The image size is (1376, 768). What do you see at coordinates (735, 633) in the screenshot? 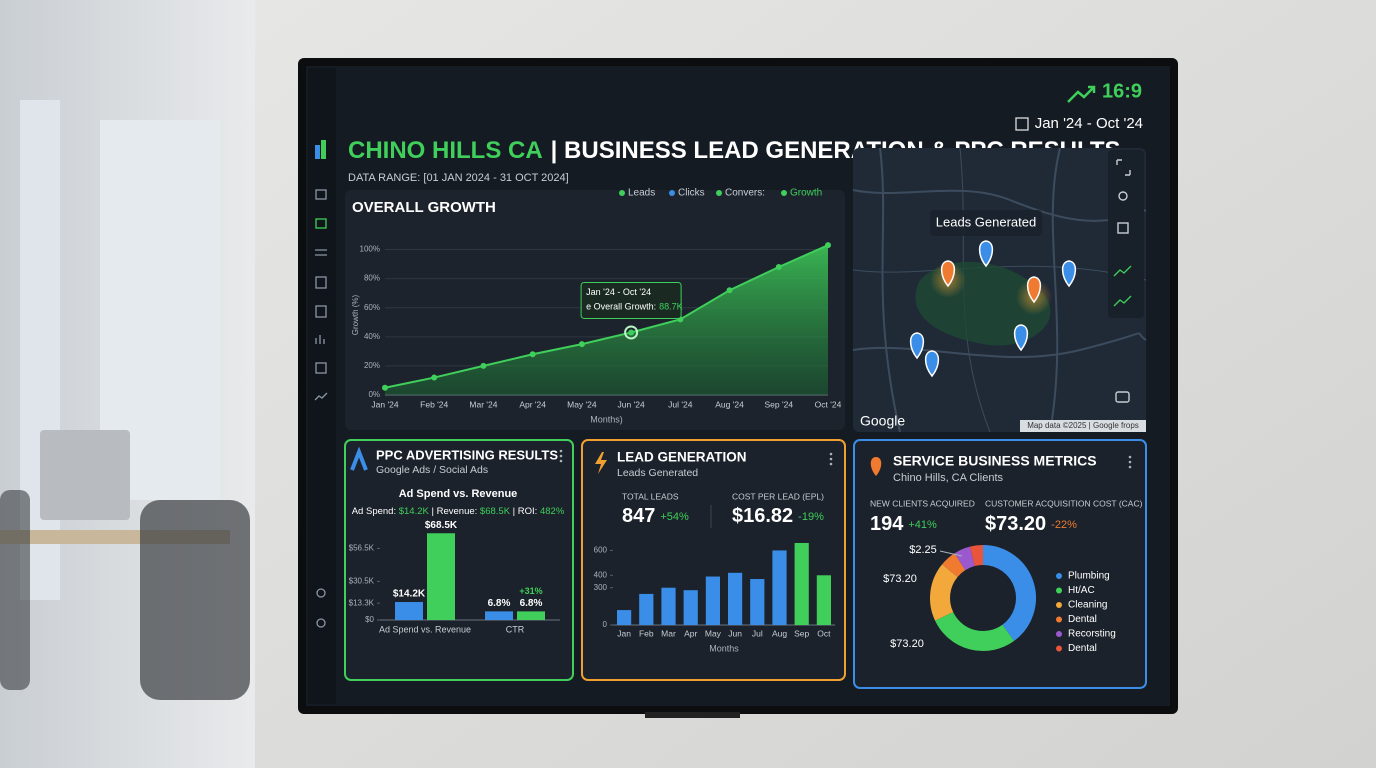
I see `x-tick-label: Jun` at bounding box center [735, 633].